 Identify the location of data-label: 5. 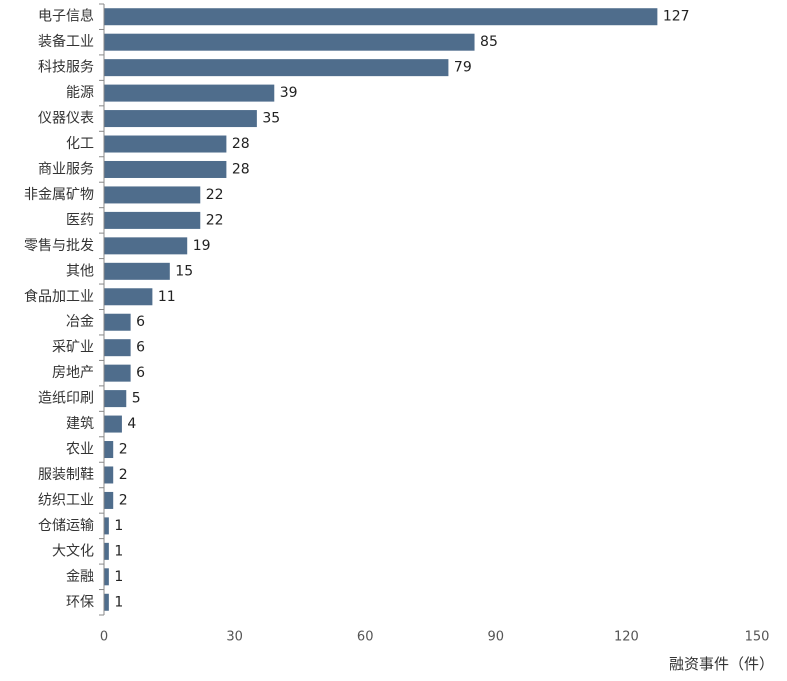
(136, 399).